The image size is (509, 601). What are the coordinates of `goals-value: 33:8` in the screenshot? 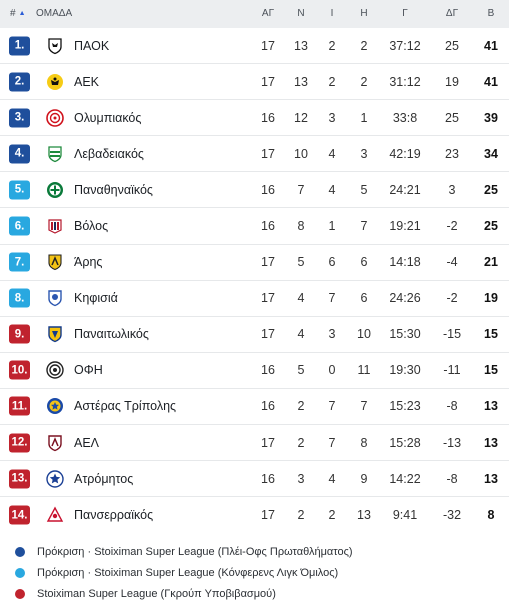 It's located at (405, 117).